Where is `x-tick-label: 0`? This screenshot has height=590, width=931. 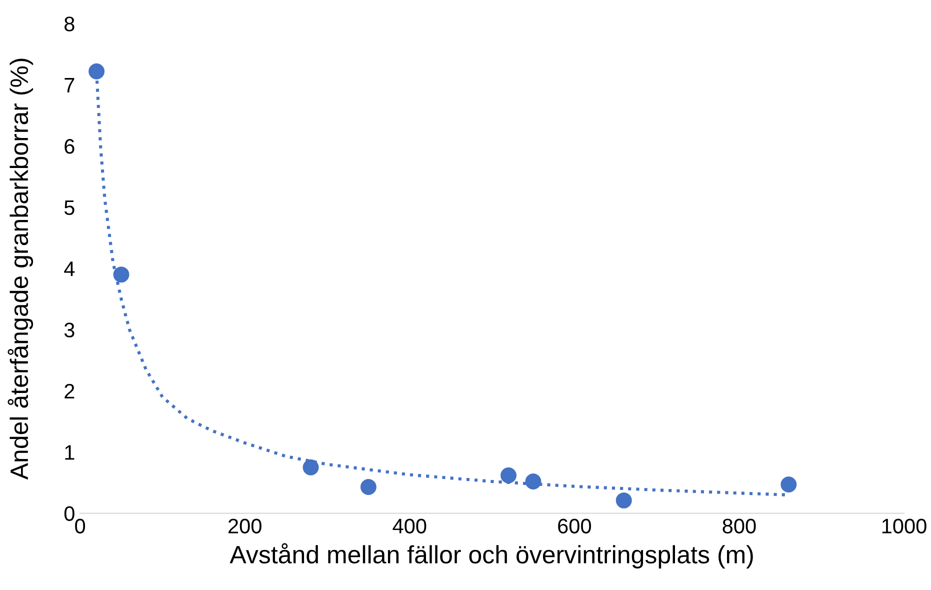 x-tick-label: 0 is located at coordinates (80, 526).